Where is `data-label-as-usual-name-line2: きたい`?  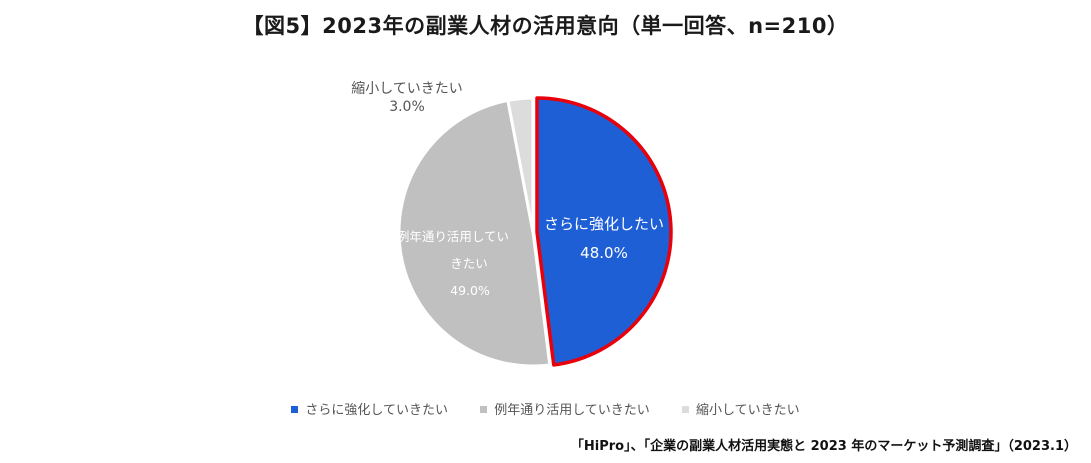
data-label-as-usual-name-line2: きたい is located at coordinates (469, 263).